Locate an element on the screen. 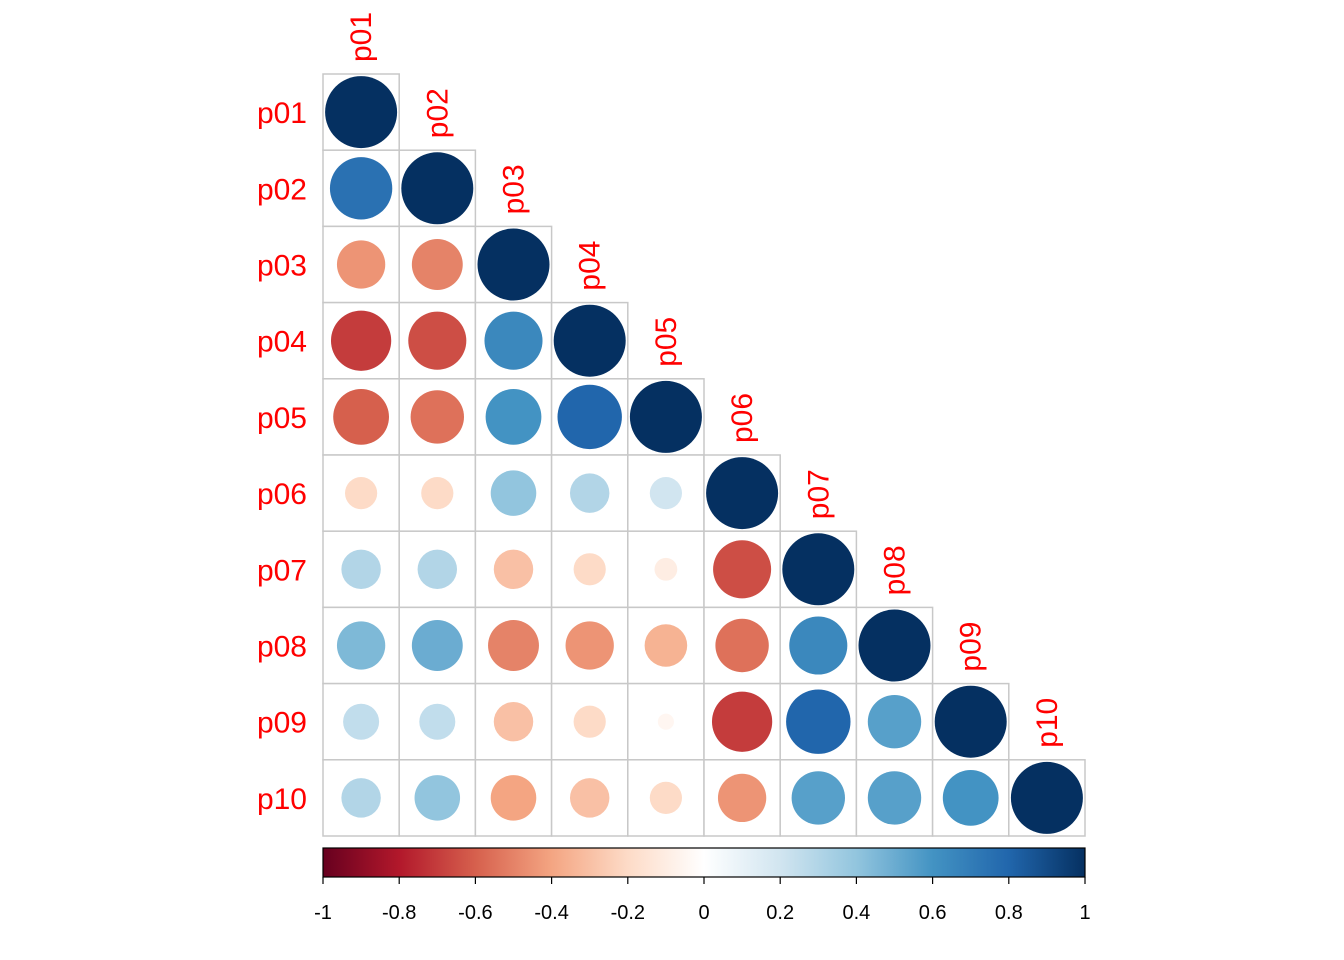 Image resolution: width=1344 pixels, height=960 pixels. circle-p07-p02 is located at coordinates (437, 569).